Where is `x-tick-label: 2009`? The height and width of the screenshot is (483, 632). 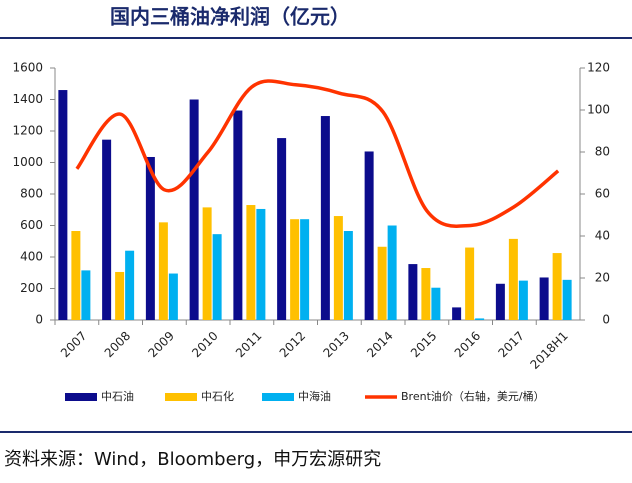
x-tick-label: 2009 is located at coordinates (160, 344).